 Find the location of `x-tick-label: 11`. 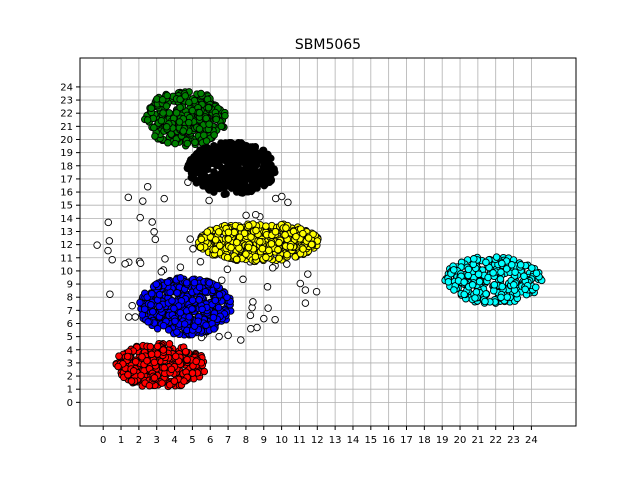

x-tick-label: 11 is located at coordinates (299, 440).